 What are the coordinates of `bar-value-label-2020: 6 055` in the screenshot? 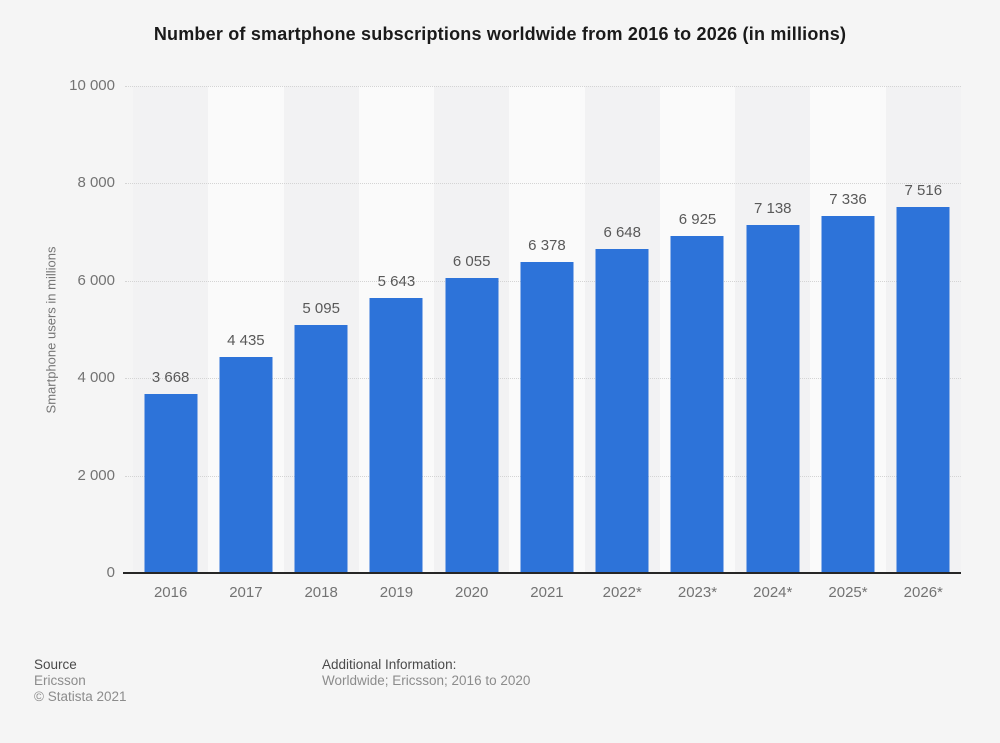 It's located at (471, 262).